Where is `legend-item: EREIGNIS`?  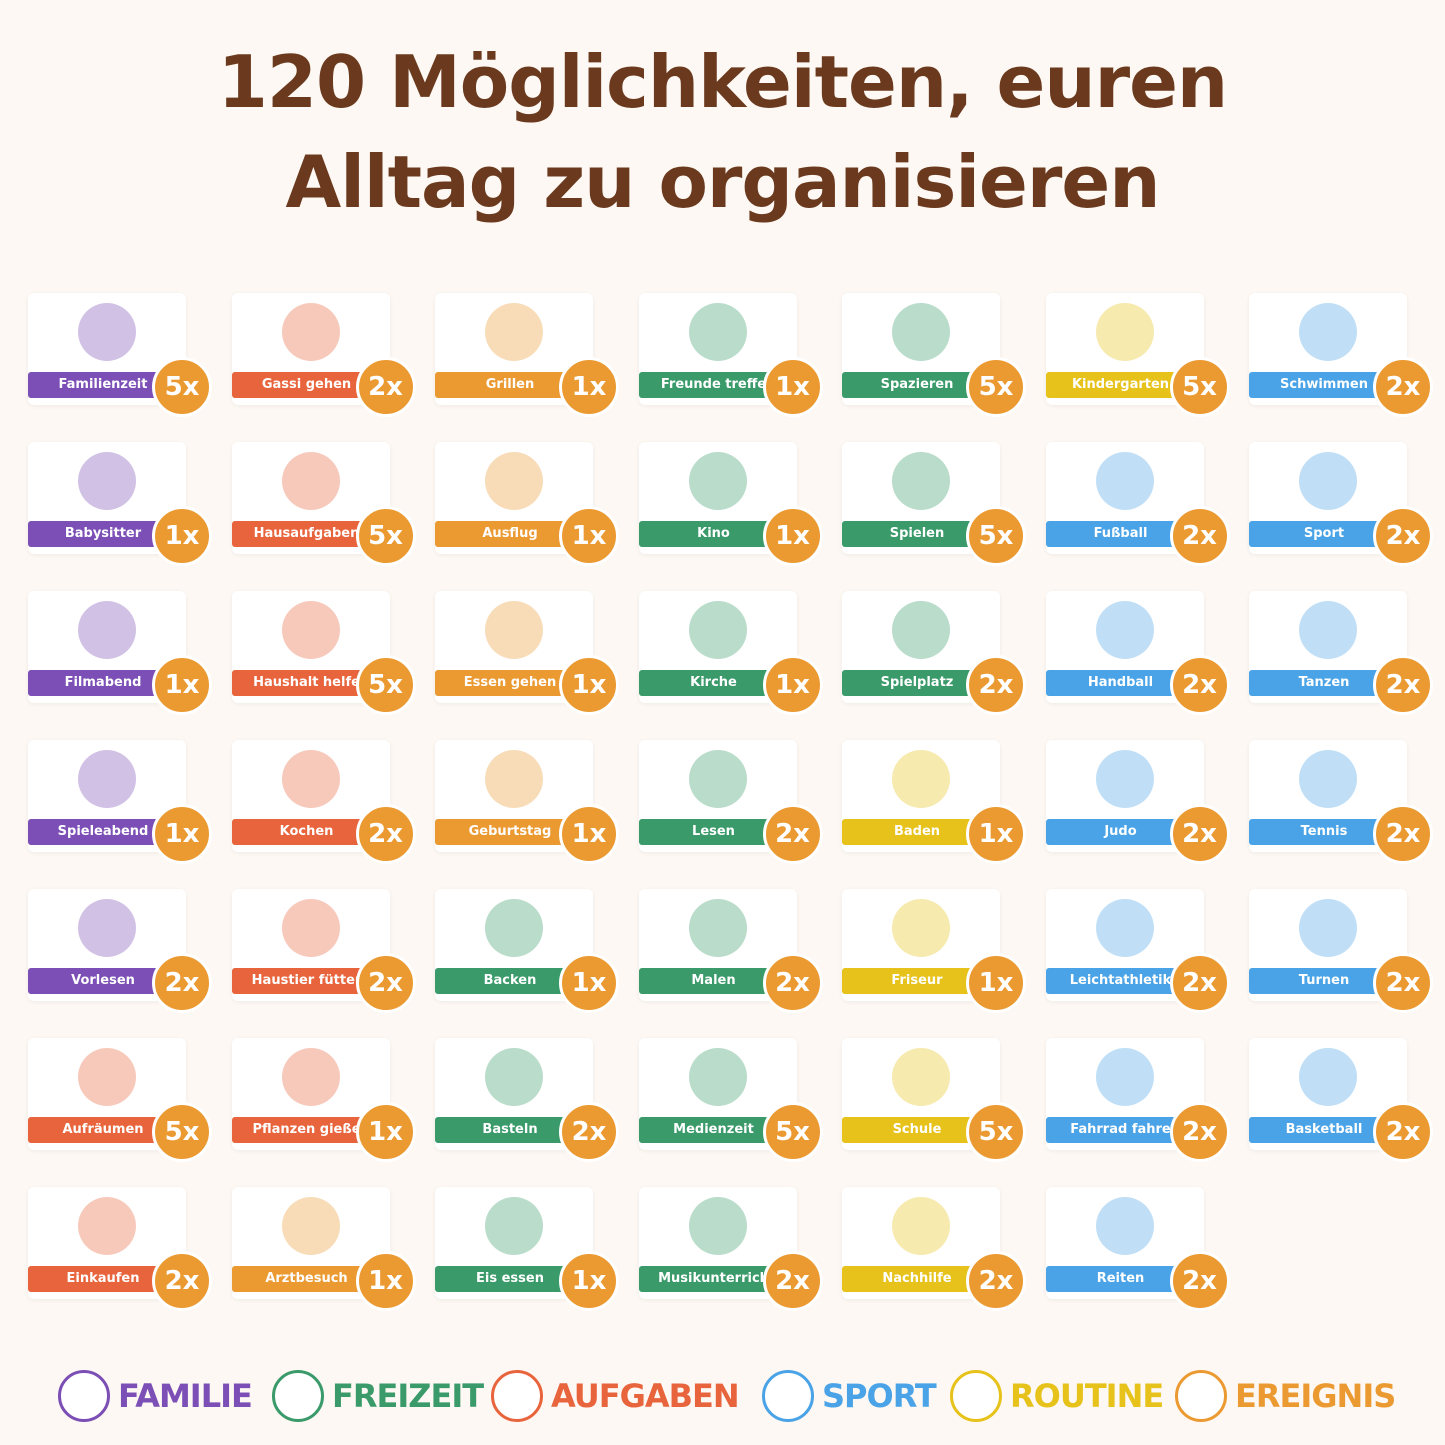 legend-item: EREIGNIS is located at coordinates (1285, 1396).